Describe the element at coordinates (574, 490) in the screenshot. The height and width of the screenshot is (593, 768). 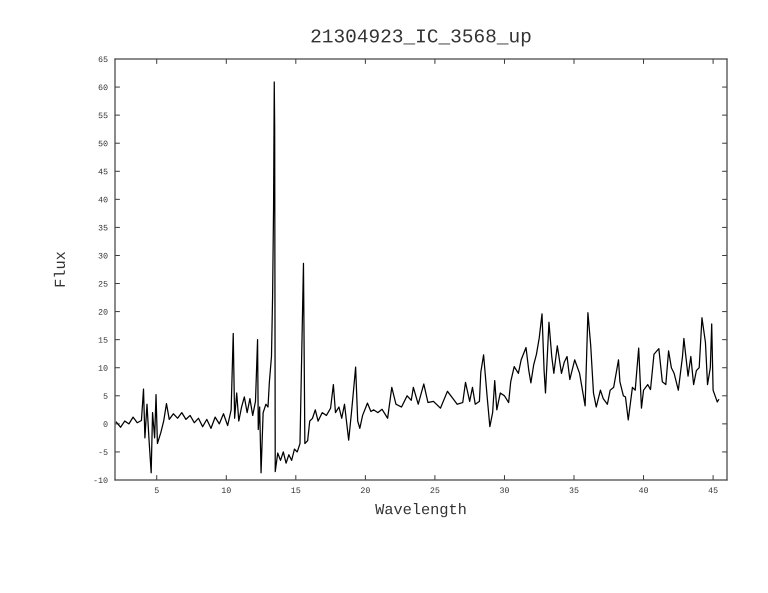
I see `x-tick-label: 35` at that location.